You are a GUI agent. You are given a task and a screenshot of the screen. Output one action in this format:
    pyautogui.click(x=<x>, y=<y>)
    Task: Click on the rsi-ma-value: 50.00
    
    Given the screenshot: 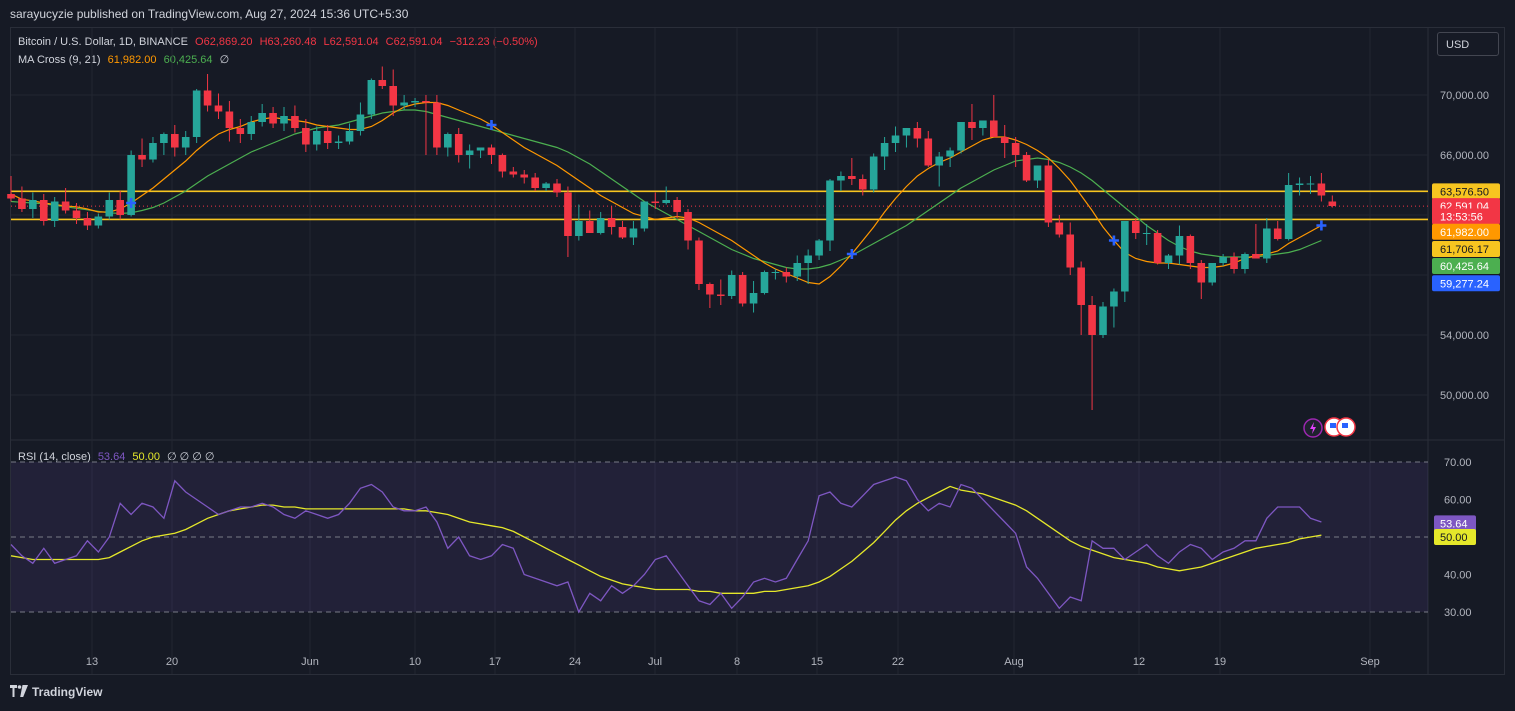 What is the action you would take?
    pyautogui.click(x=146, y=457)
    